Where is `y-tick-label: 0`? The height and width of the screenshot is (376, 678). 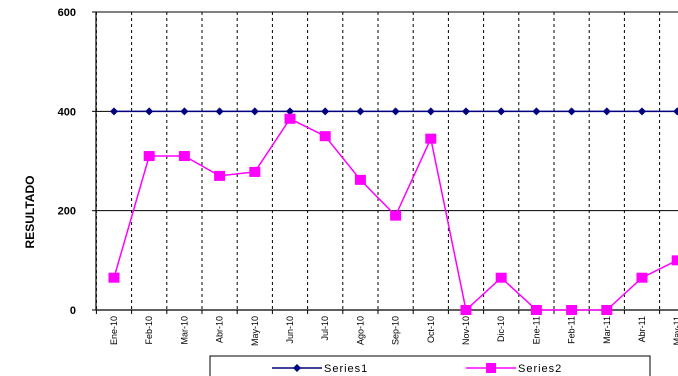 y-tick-label: 0 is located at coordinates (73, 311).